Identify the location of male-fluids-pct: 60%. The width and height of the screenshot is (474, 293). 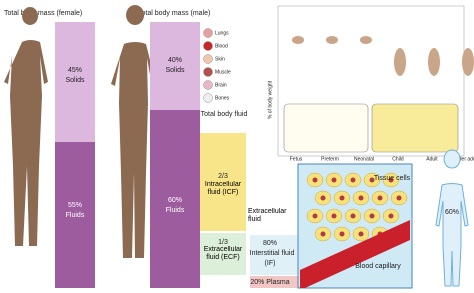
(175, 200).